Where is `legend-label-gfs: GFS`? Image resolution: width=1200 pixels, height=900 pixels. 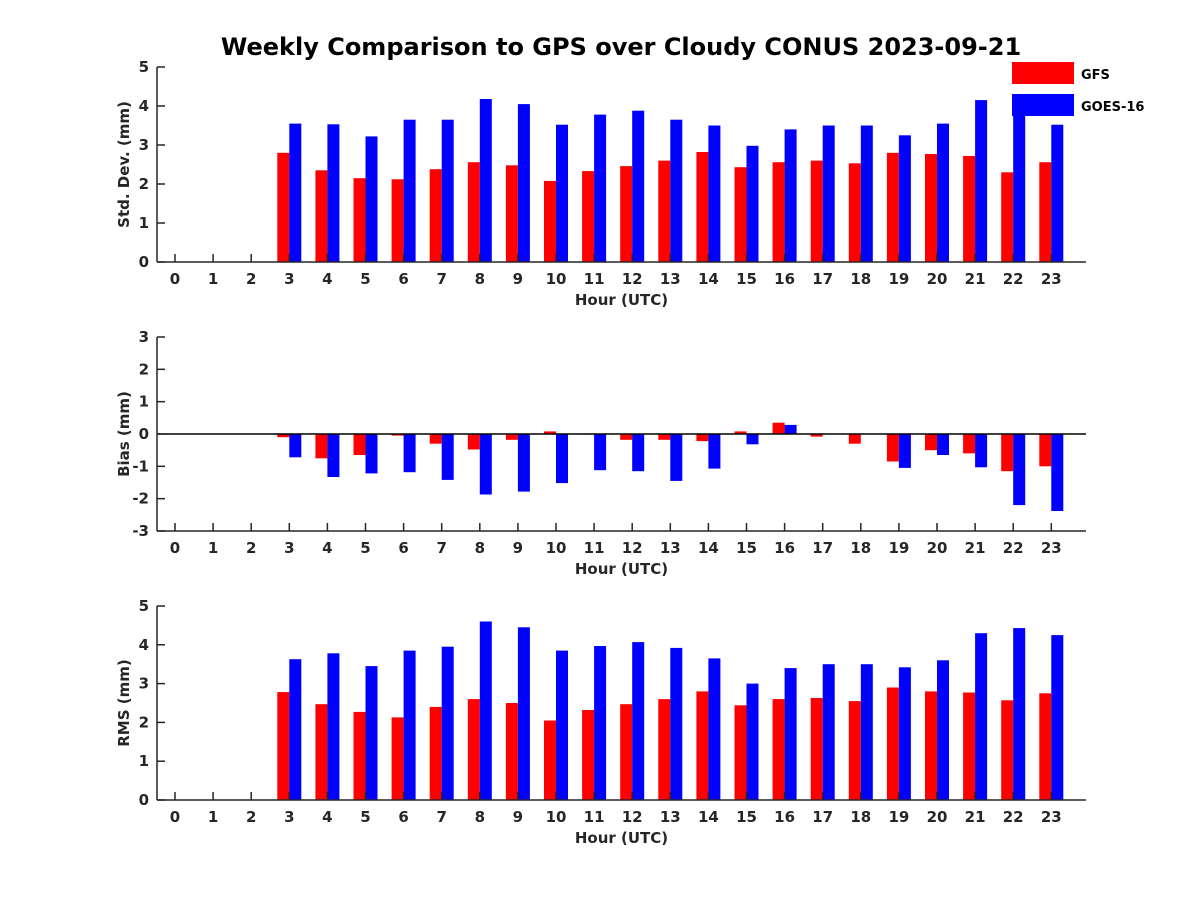
legend-label-gfs: GFS is located at coordinates (1095, 75).